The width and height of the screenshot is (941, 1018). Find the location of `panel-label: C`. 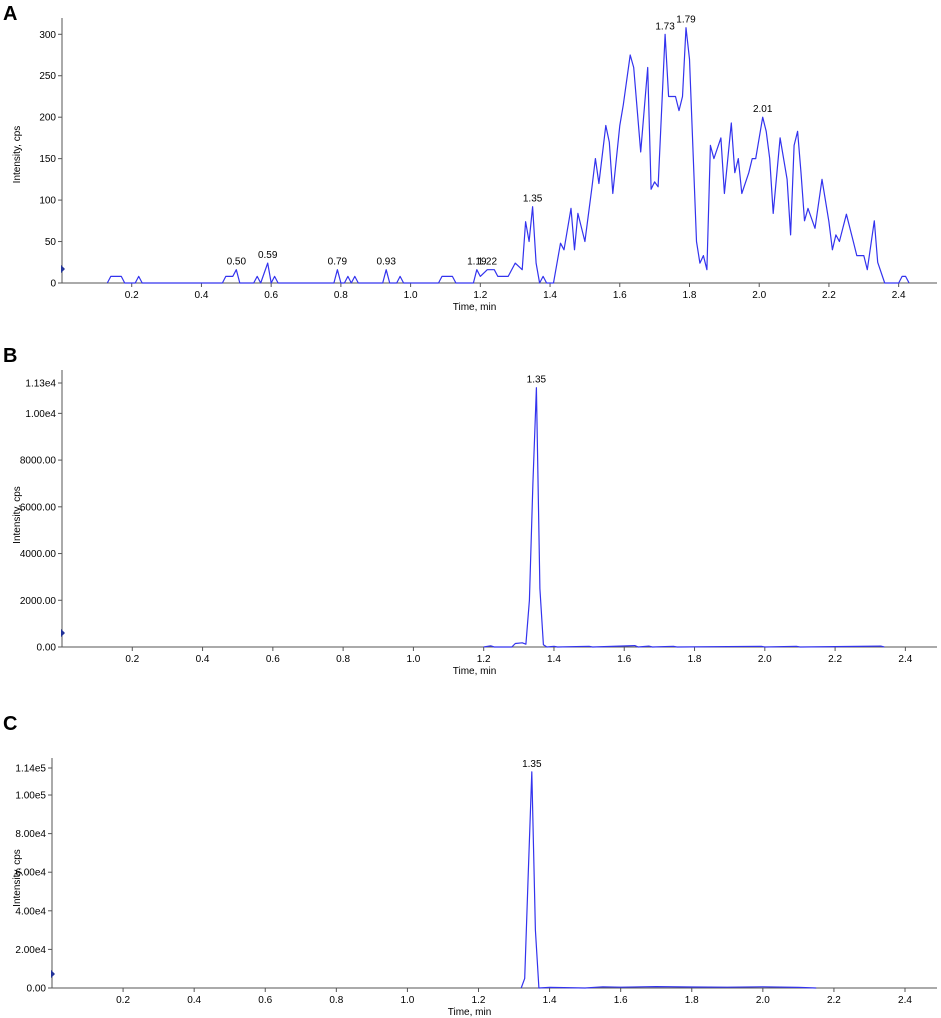

panel-label: C is located at coordinates (10, 724).